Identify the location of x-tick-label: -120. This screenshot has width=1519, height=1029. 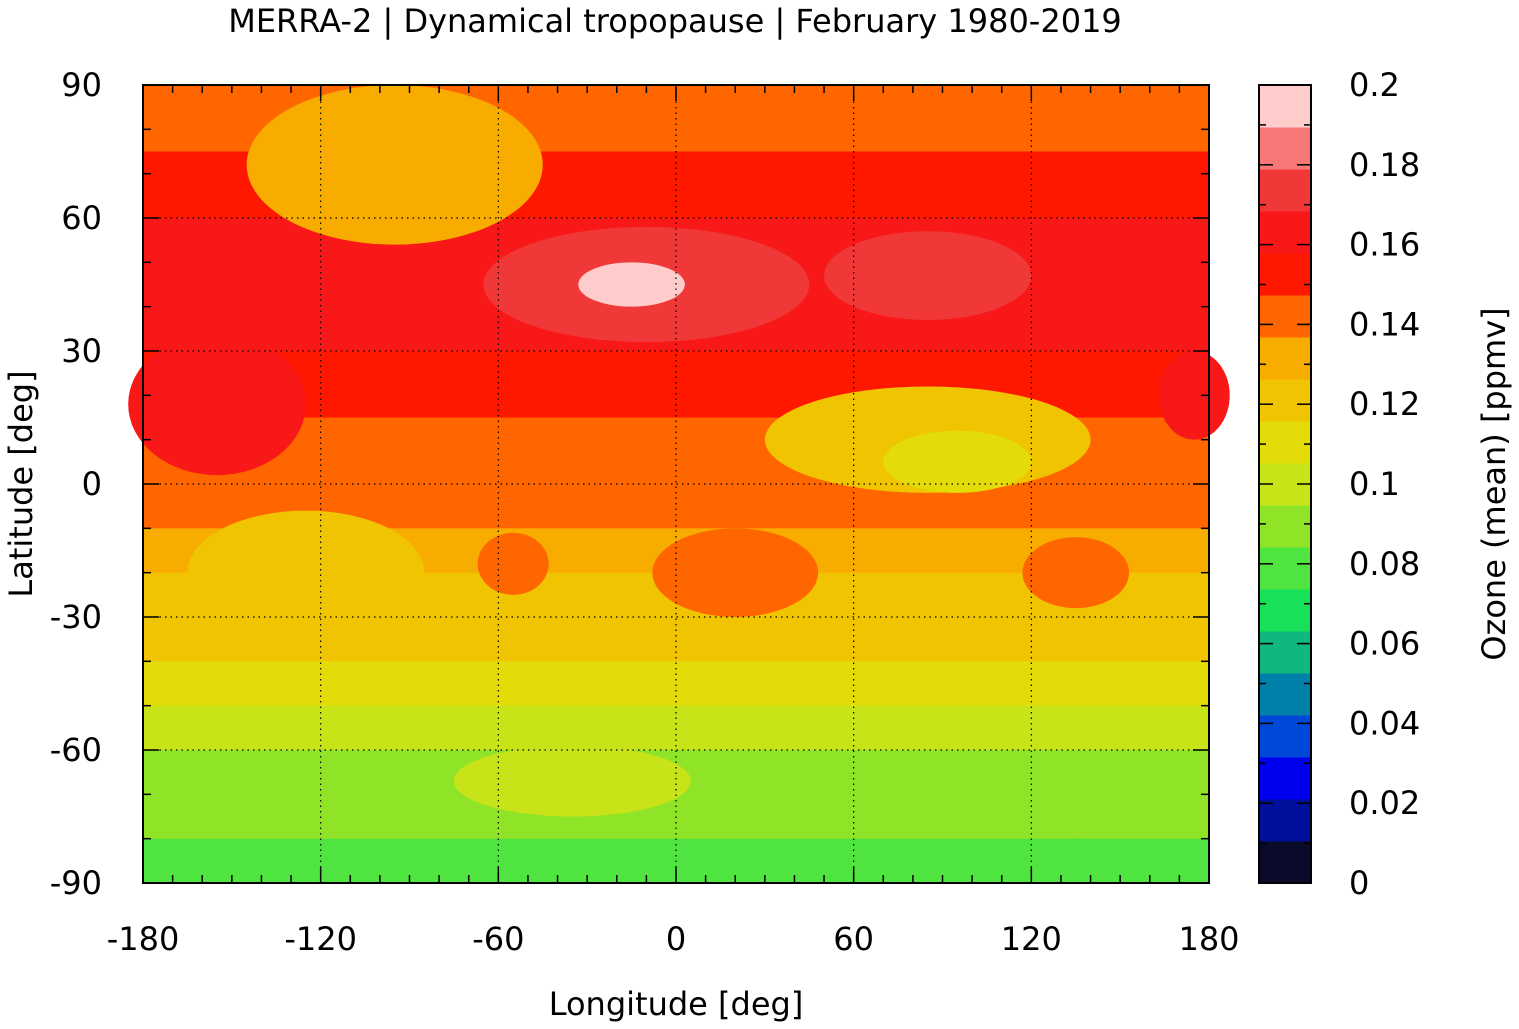
(320, 939).